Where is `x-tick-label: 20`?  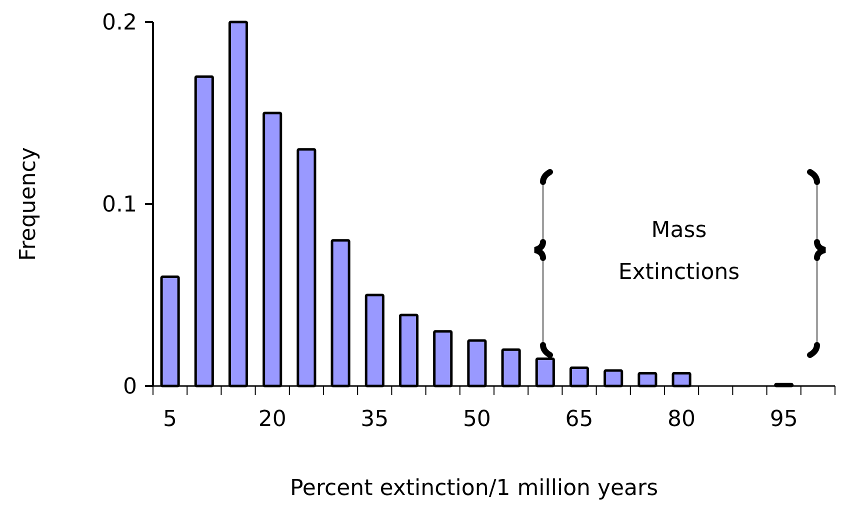 x-tick-label: 20 is located at coordinates (272, 419).